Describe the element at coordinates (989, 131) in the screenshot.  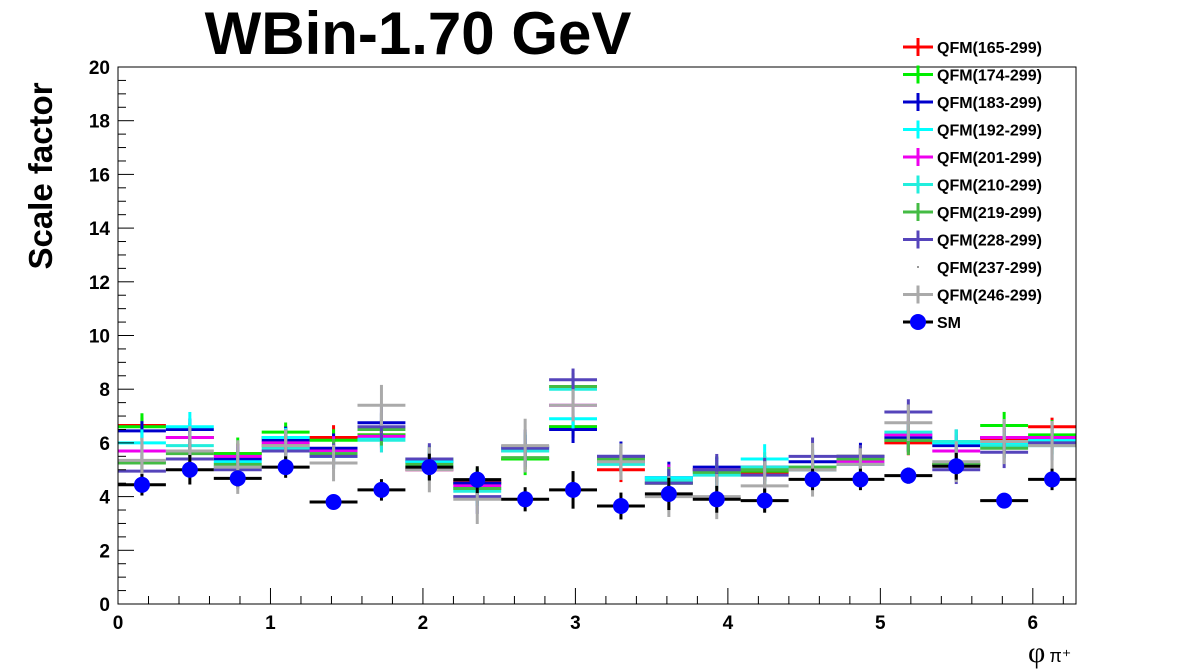
I see `legend-label: QFM(192-299)` at that location.